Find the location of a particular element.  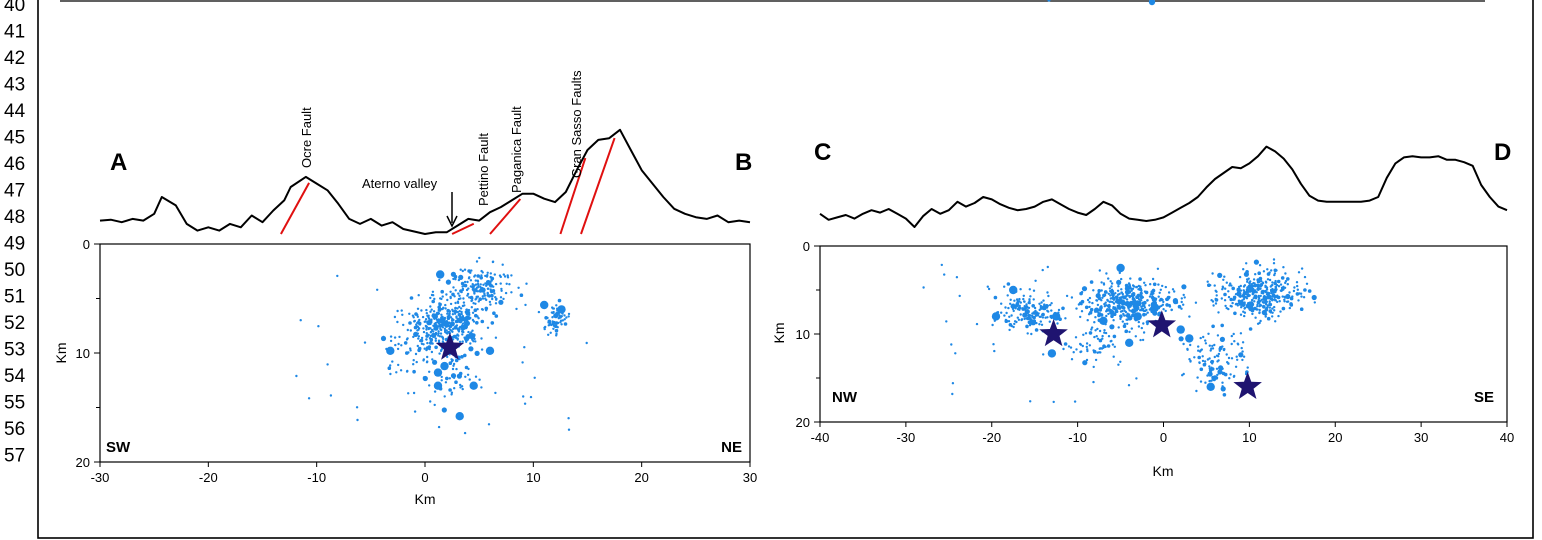

line-number: 56 is located at coordinates (14, 429).